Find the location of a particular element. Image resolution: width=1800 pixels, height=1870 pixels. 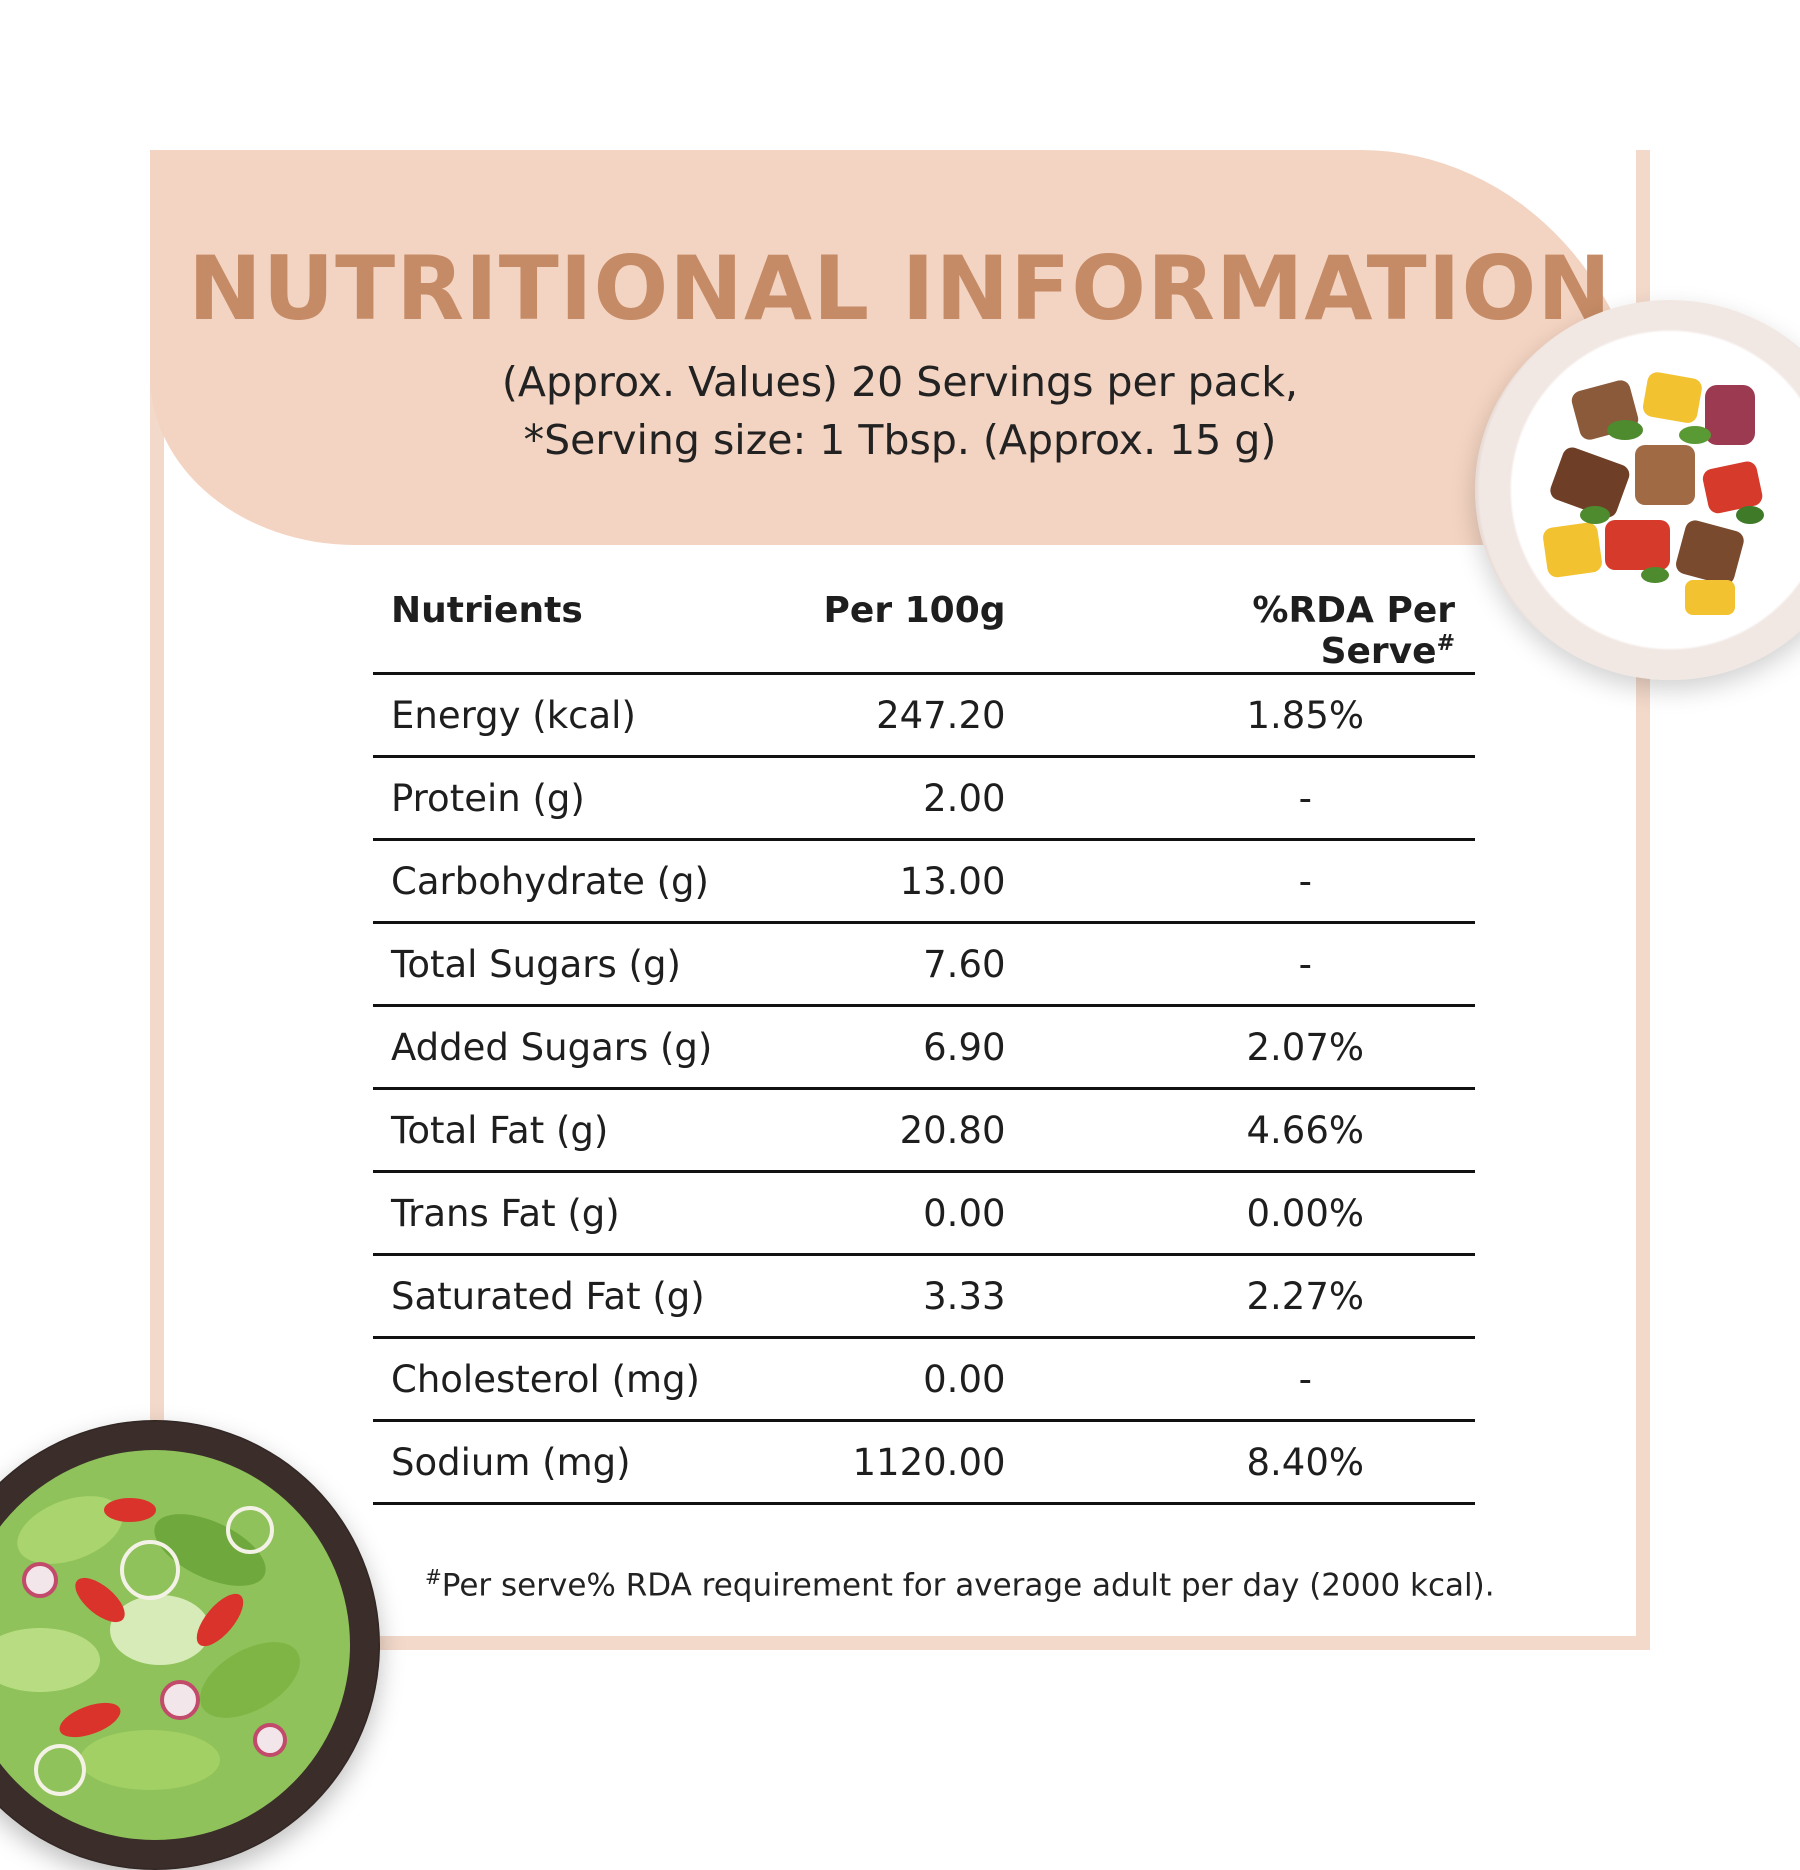

table-row: Trans Fat (g) 0.00 0.00% is located at coordinates (924, 1213).